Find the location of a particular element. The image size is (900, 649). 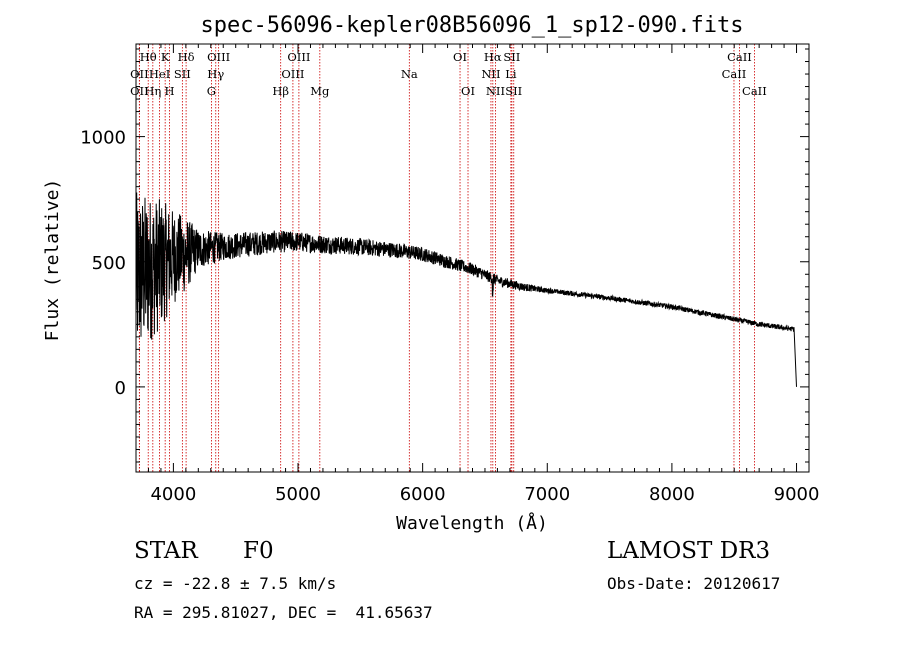

spectral-line-label: HeI is located at coordinates (159, 74).